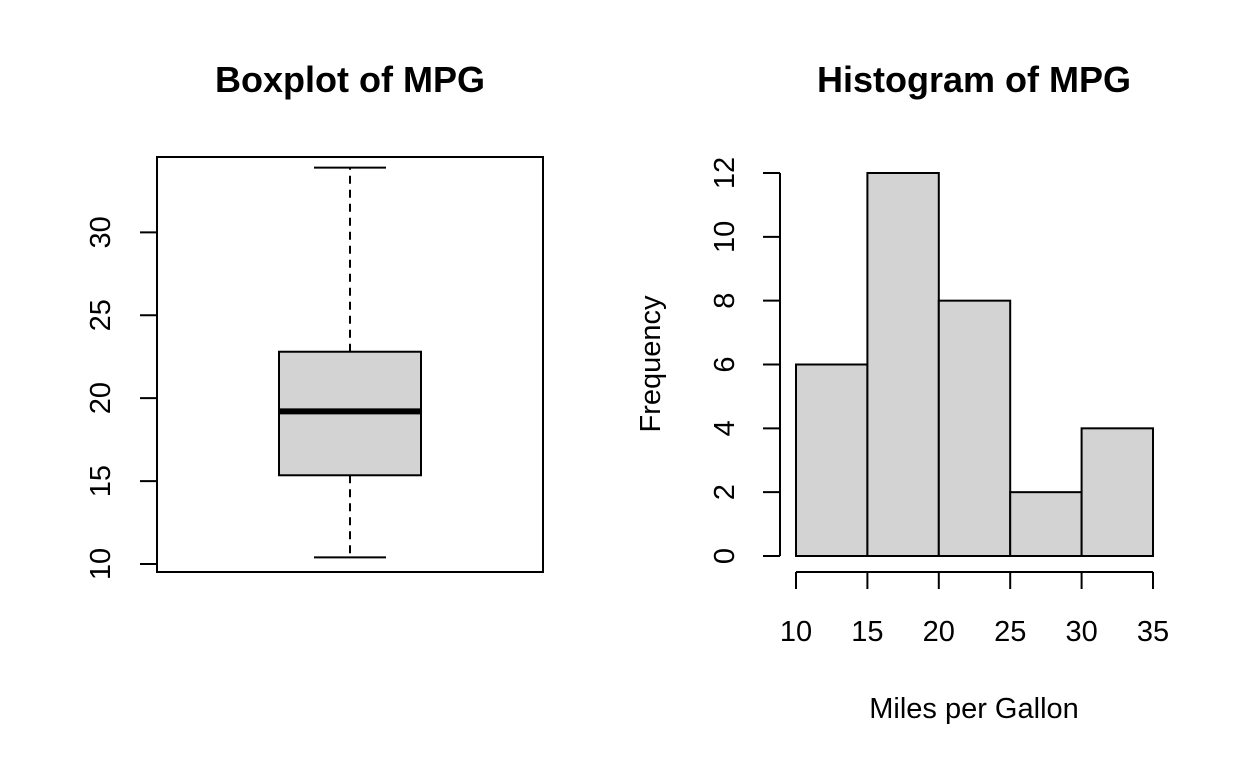 This screenshot has height=768, width=1248. What do you see at coordinates (725, 237) in the screenshot?
I see `histogram-y-tick-label: 10` at bounding box center [725, 237].